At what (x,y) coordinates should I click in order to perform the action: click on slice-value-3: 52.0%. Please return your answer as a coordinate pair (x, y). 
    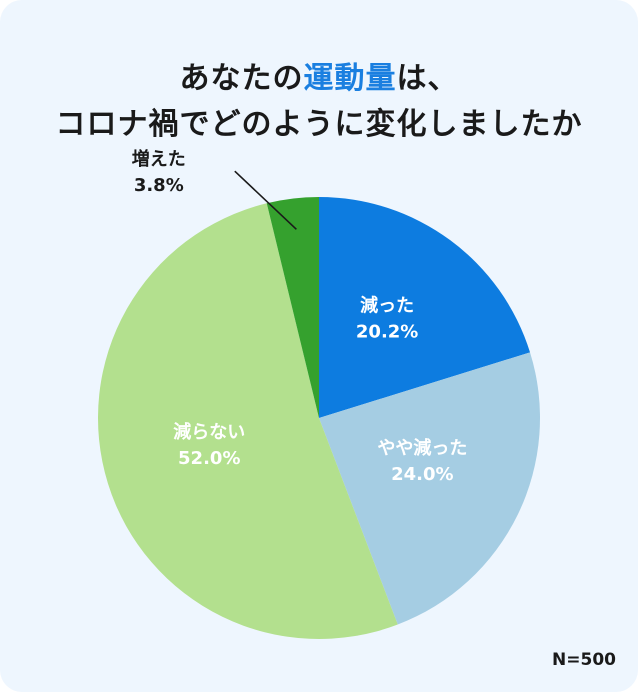
    Looking at the image, I should click on (209, 458).